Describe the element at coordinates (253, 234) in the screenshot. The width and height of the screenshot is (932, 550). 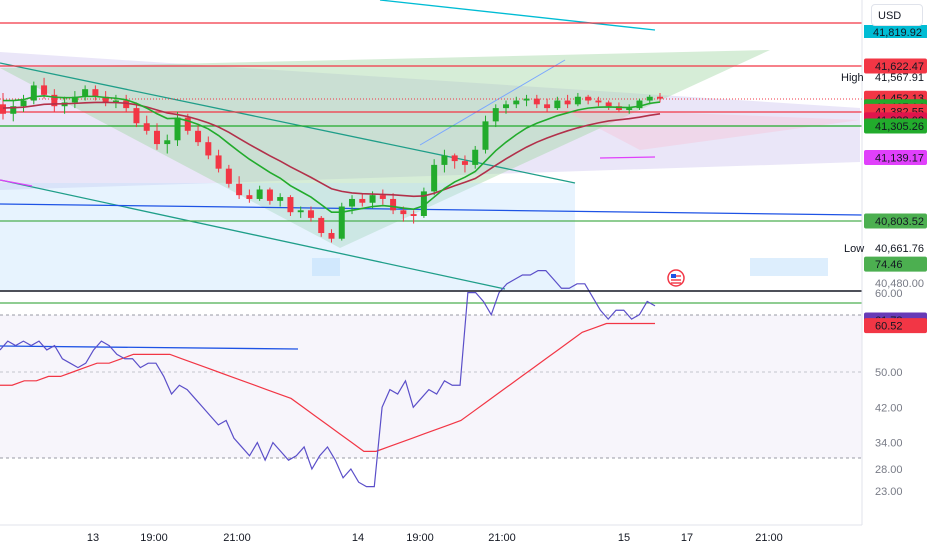
I see `channel-lower` at that location.